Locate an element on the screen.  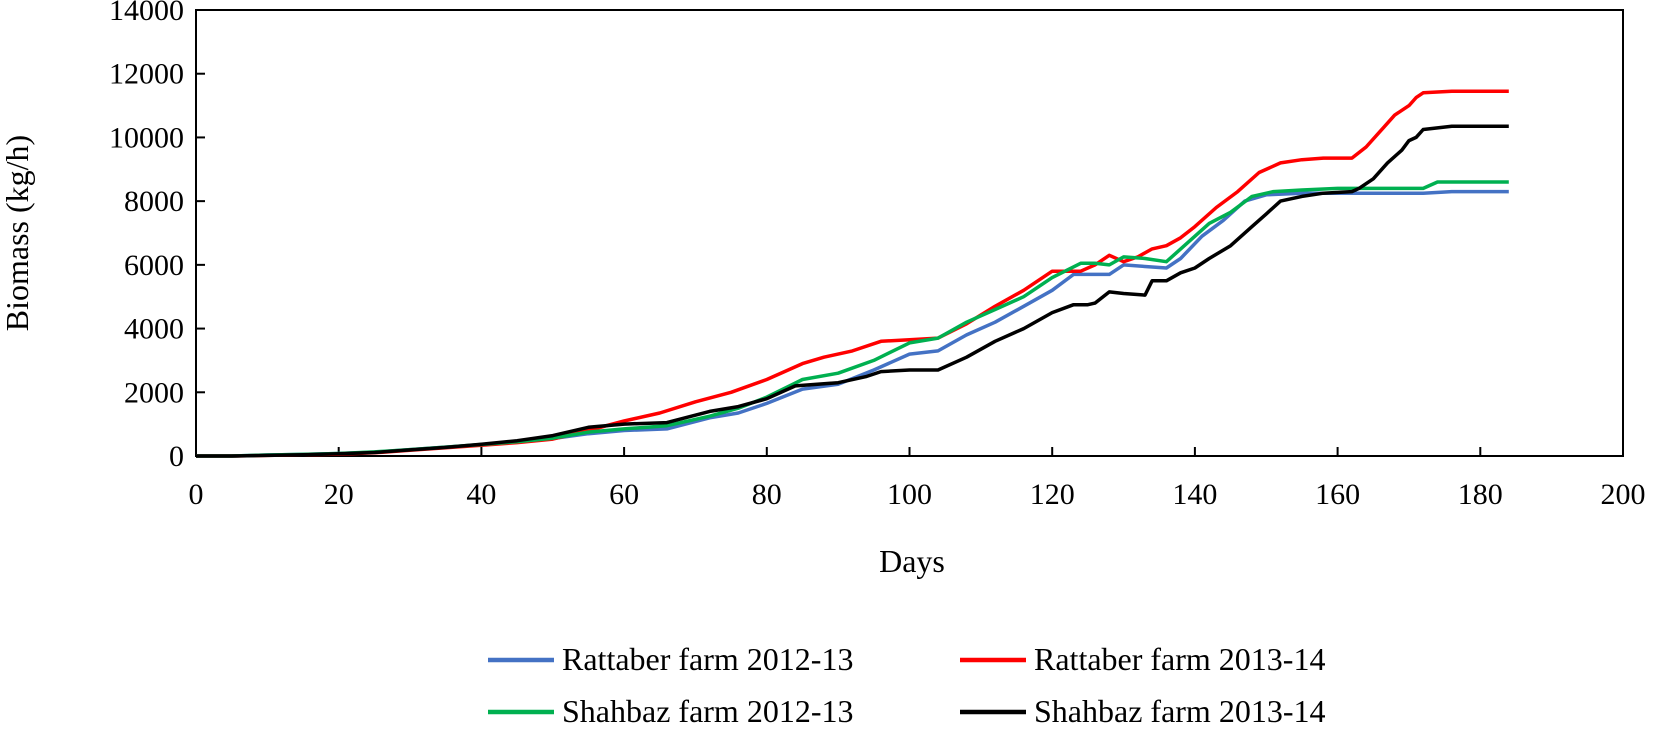
x-tick-label: 180 is located at coordinates (1480, 494).